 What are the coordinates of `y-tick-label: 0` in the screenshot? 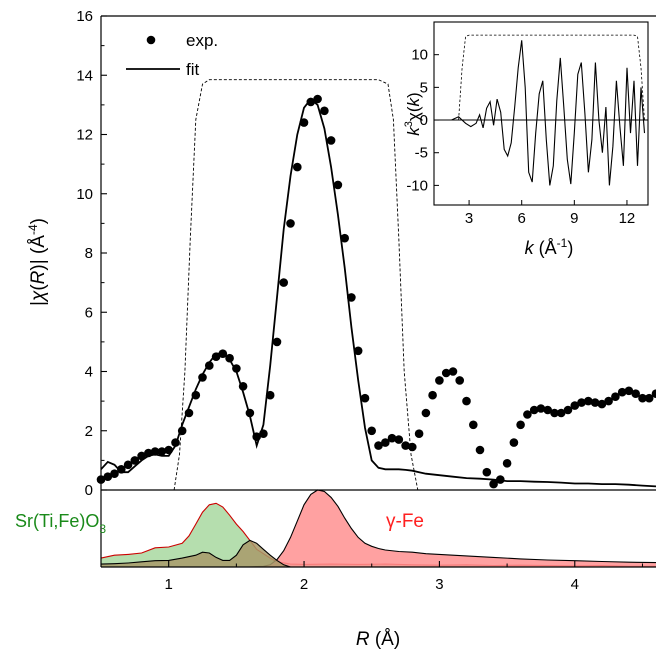 It's located at (89, 490).